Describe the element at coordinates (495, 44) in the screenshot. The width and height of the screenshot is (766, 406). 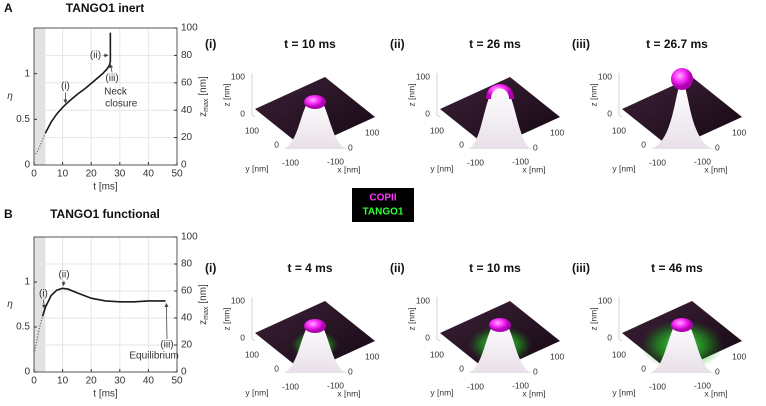
I see `panel-title: t = 26 ms` at that location.